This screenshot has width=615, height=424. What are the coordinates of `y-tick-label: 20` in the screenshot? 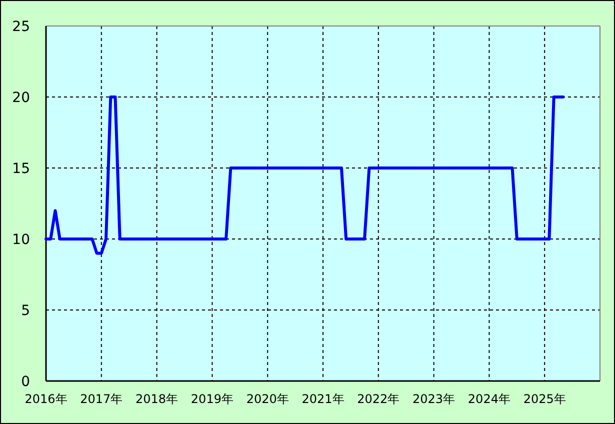 It's located at (21, 98).